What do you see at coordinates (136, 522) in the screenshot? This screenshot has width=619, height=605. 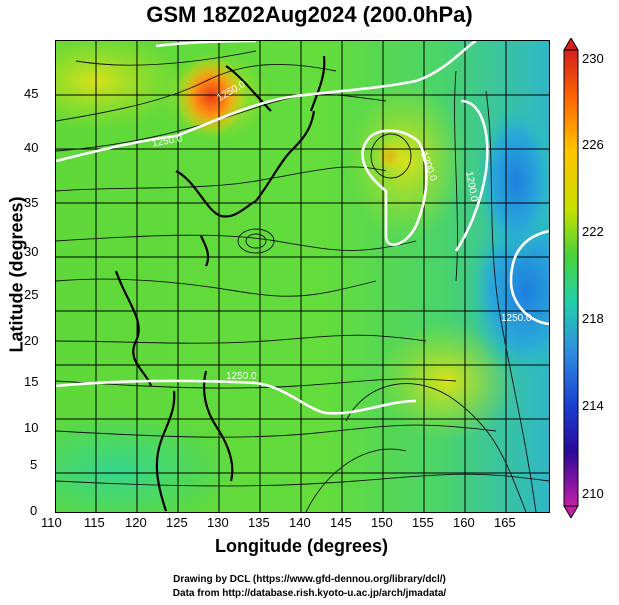 I see `x-tick: 120` at bounding box center [136, 522].